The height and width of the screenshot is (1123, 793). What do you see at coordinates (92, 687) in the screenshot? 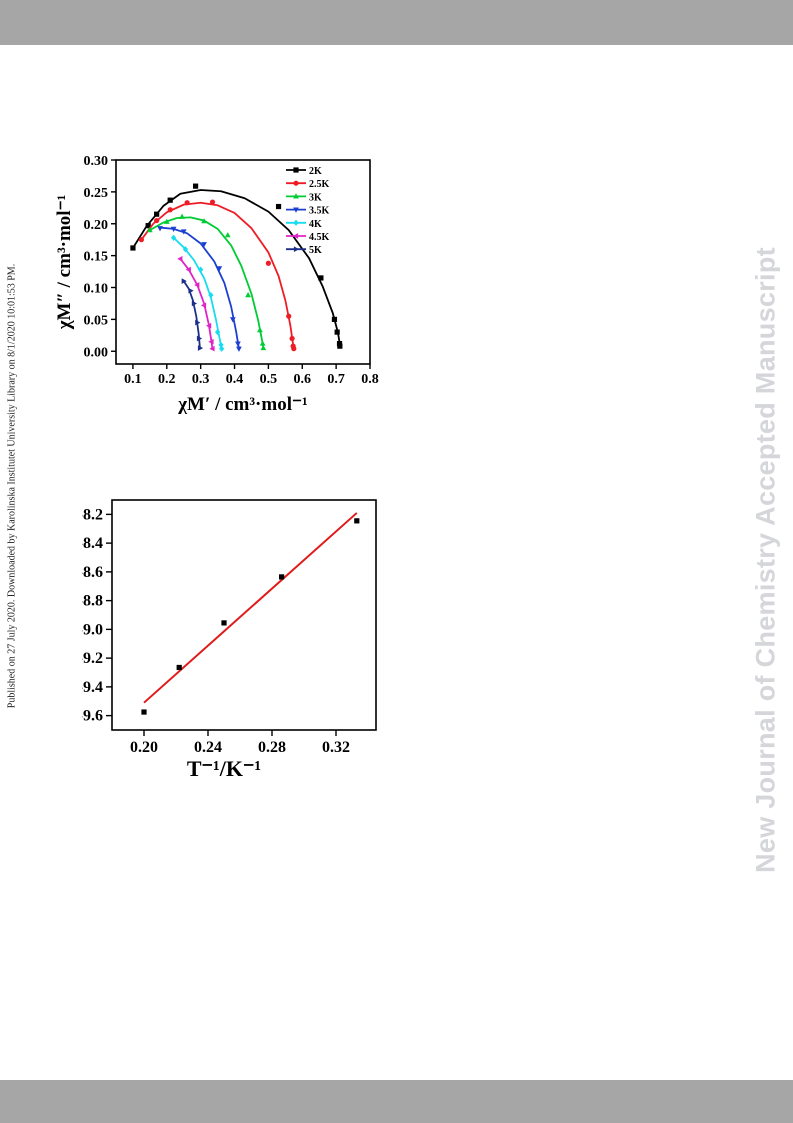
I see `y-tick-label: -9.4` at bounding box center [92, 687].